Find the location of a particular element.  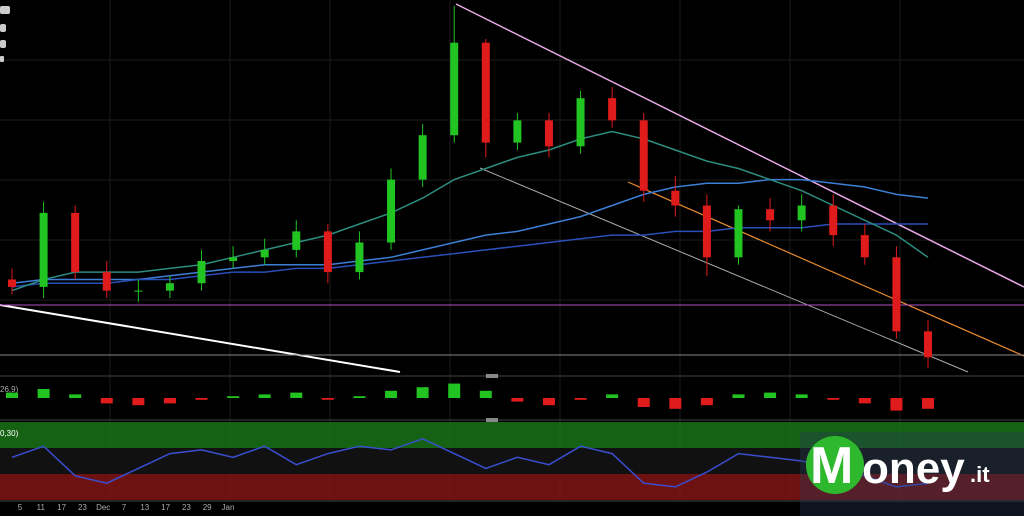

x-tick-label: Jan is located at coordinates (228, 507).